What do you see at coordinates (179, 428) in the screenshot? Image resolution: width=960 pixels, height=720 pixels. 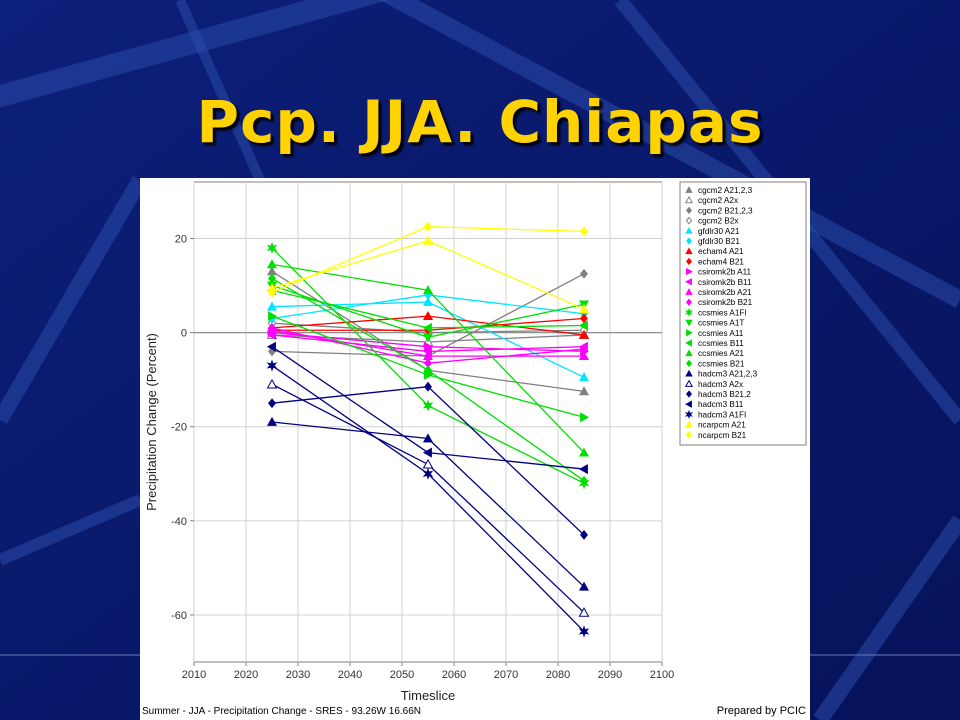 I see `y-tick-label: -20` at bounding box center [179, 428].